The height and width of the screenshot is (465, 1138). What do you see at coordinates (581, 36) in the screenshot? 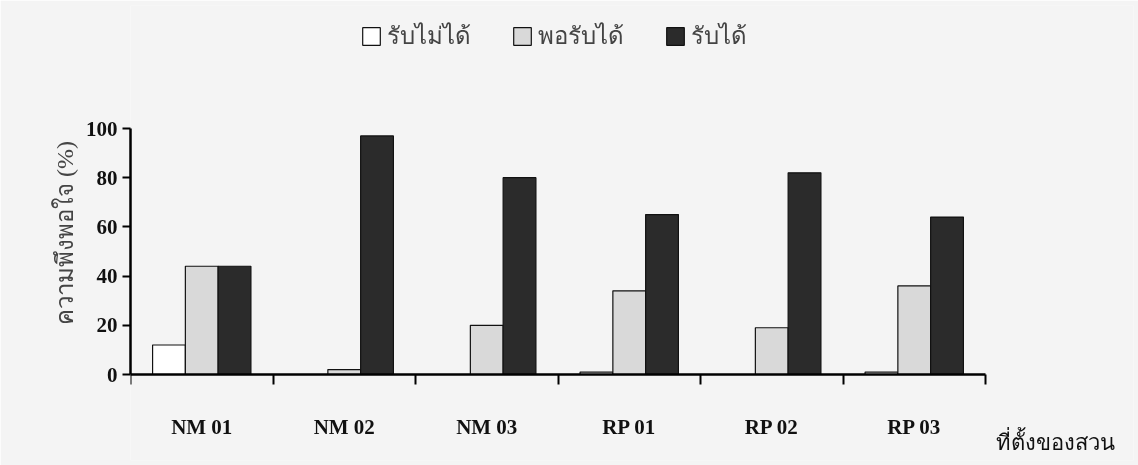
I see `legend-label: พอรับได้` at bounding box center [581, 36].